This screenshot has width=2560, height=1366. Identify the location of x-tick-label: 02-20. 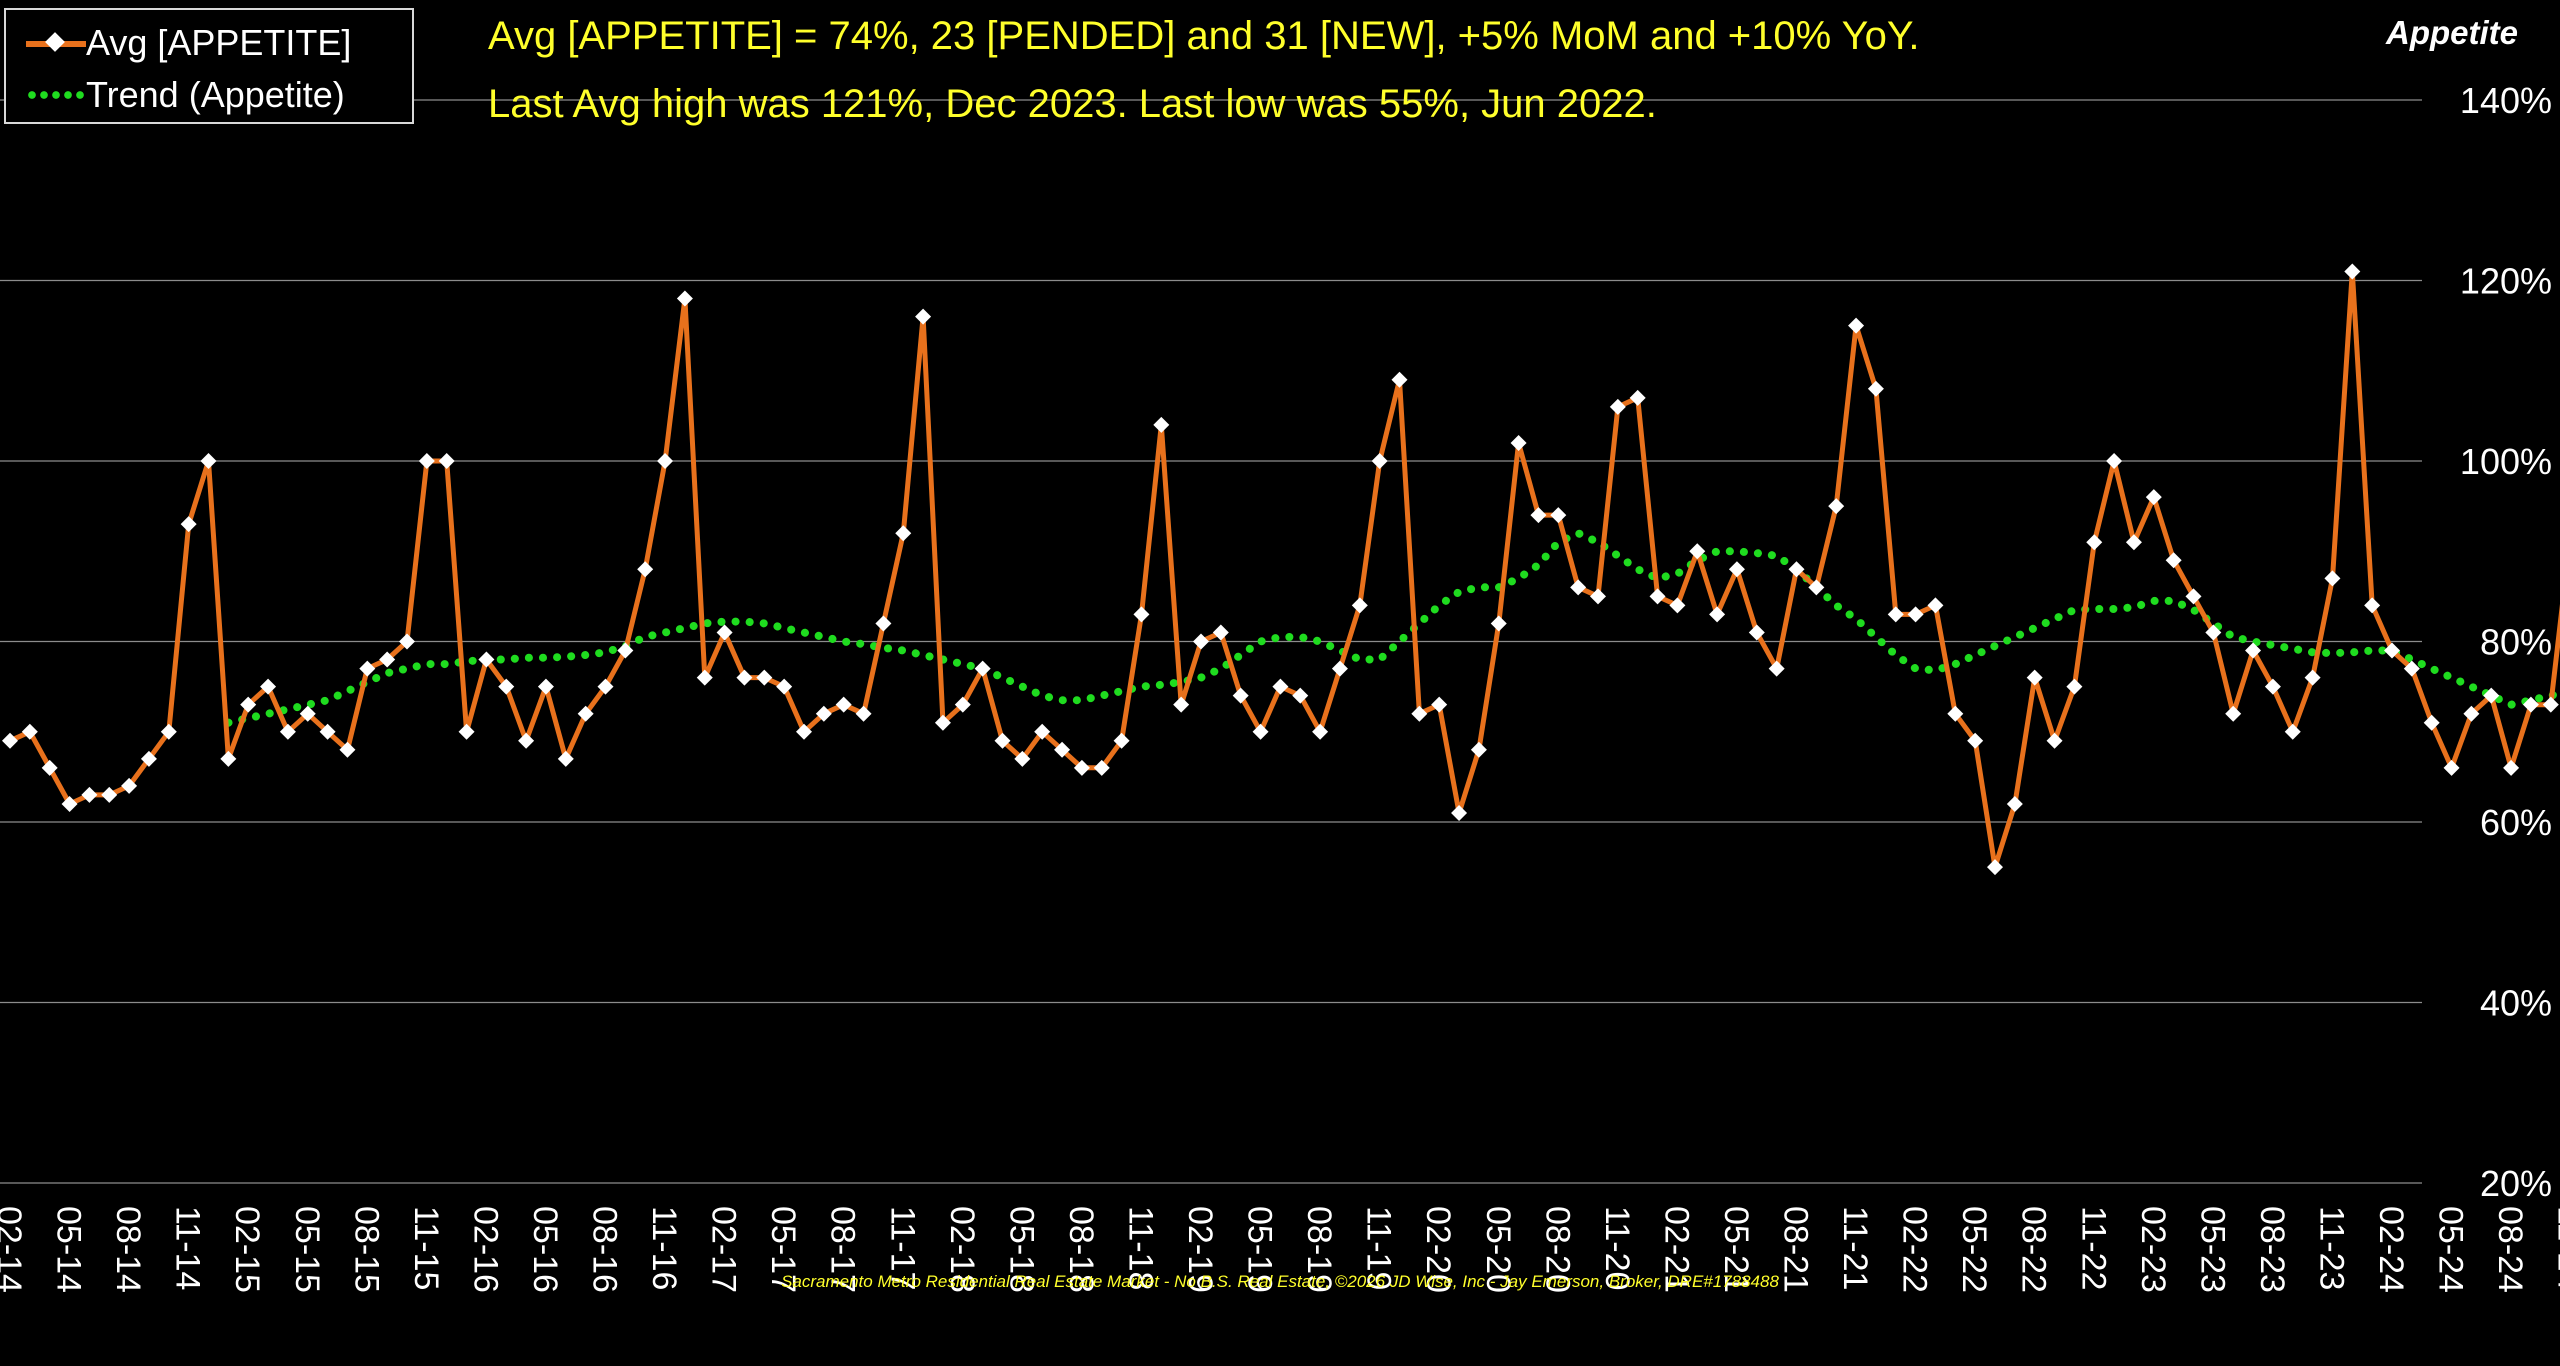
(1438, 1249).